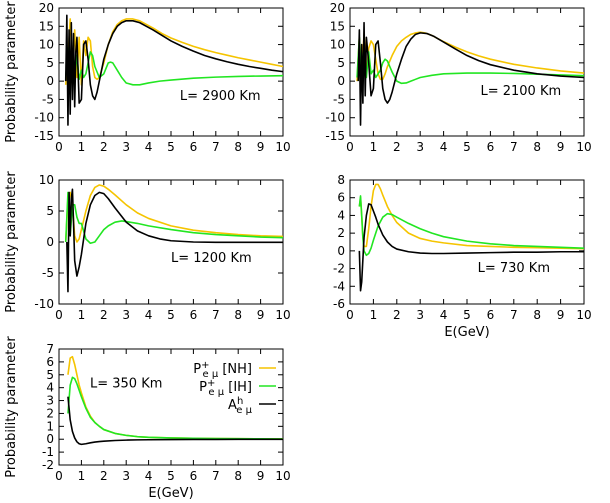 This screenshot has width=610, height=503. I want to click on legend-entry-nh: P+ e μ [NH], so click(234, 370).